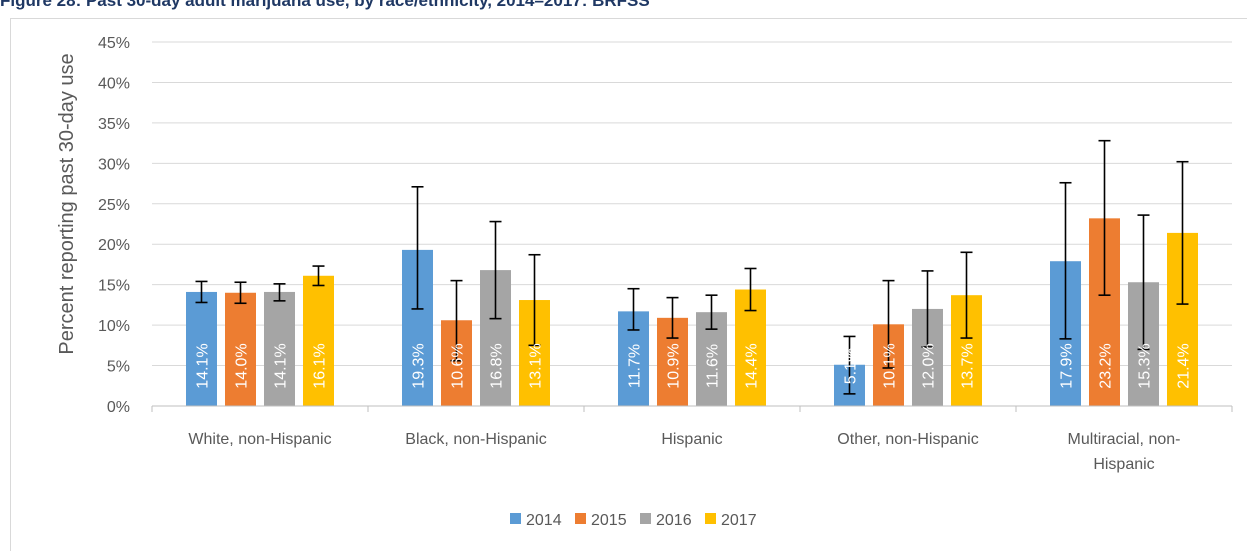 This screenshot has height=551, width=1248. What do you see at coordinates (1124, 439) in the screenshot?
I see `category-label: Multiracial, non-` at bounding box center [1124, 439].